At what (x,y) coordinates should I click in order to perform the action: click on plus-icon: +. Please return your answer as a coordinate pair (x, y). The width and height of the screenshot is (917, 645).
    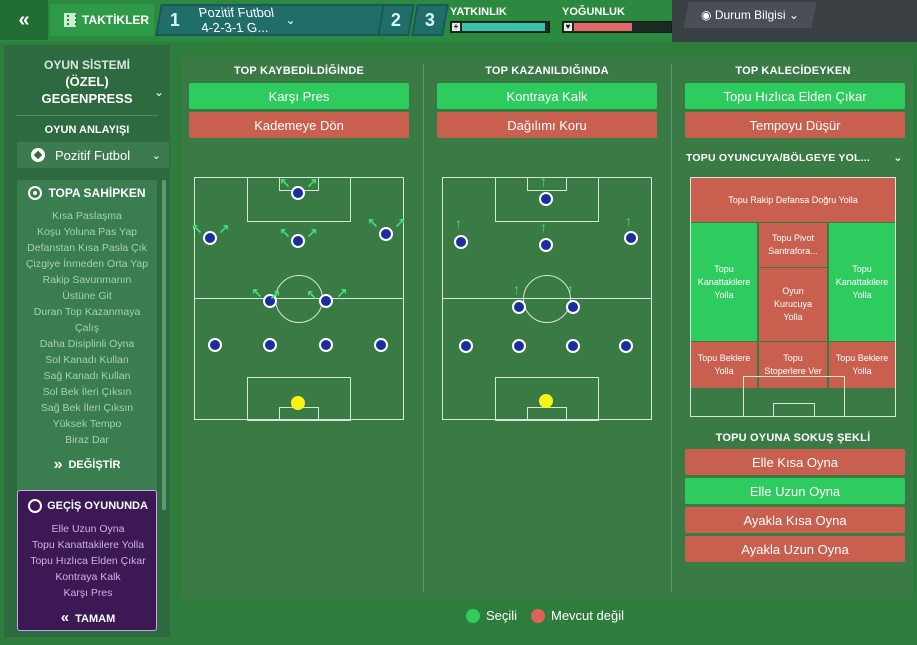
    Looking at the image, I should click on (456, 26).